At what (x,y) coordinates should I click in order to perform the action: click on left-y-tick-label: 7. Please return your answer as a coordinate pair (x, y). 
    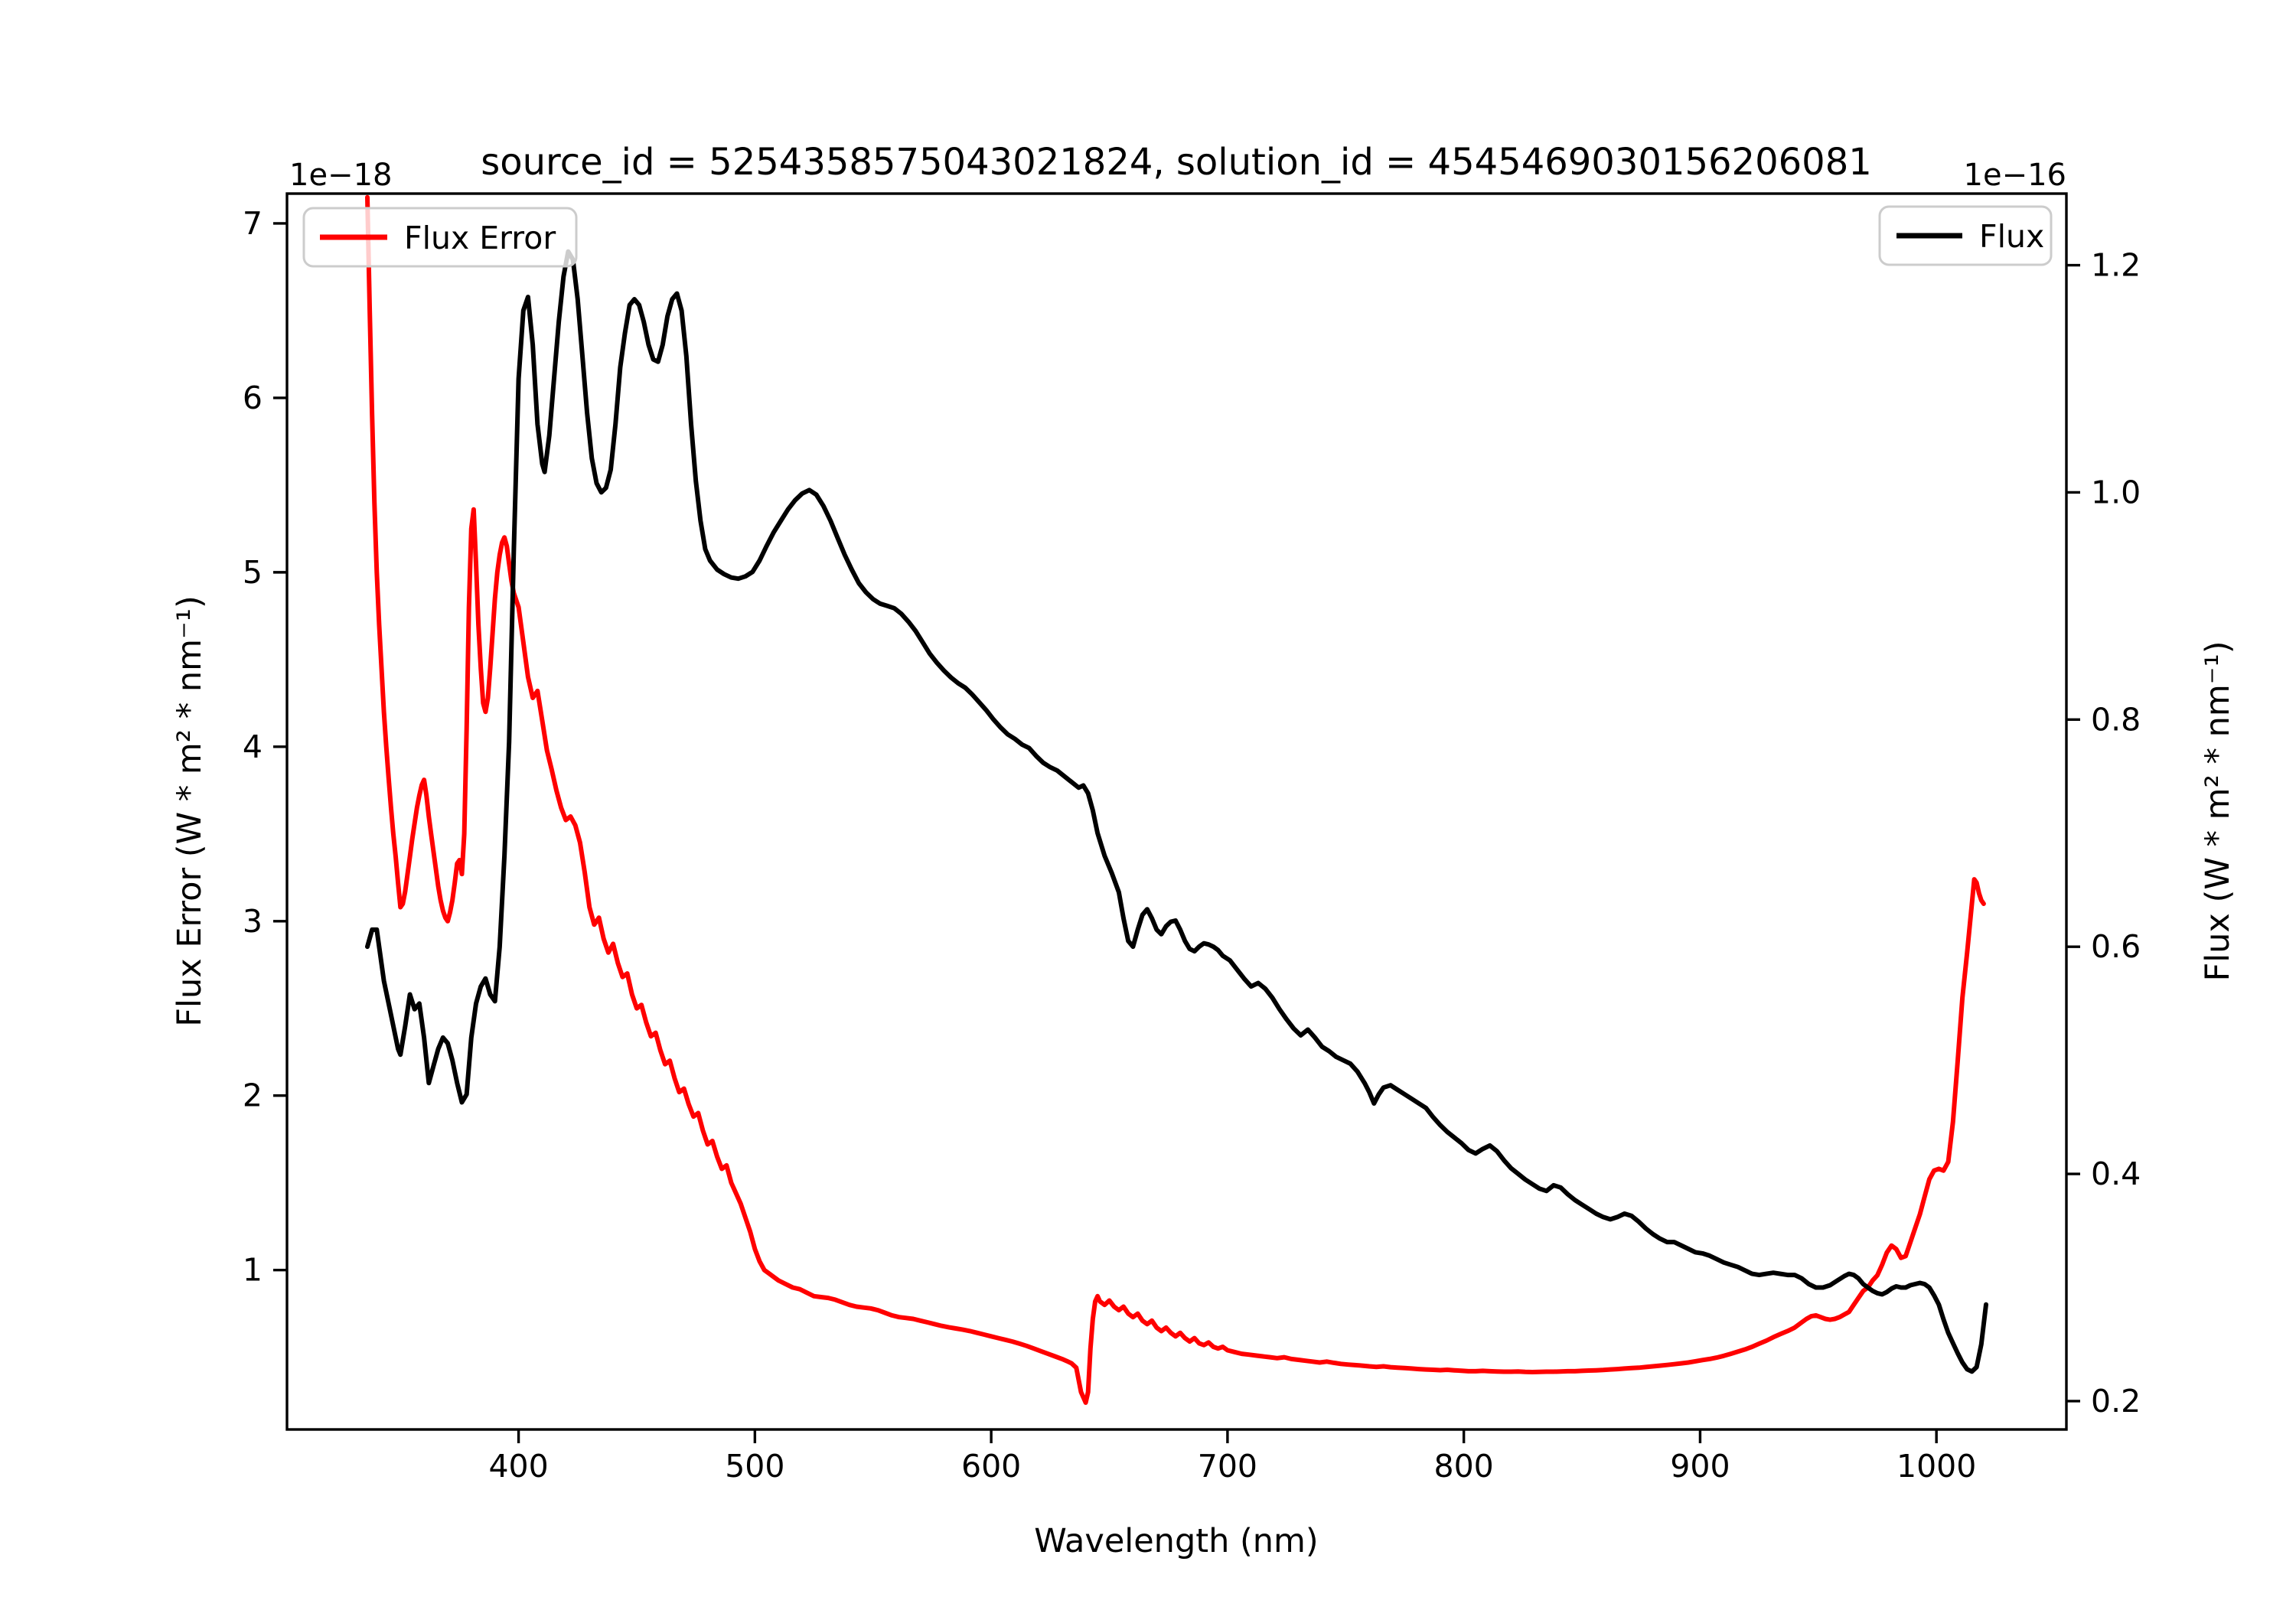
    Looking at the image, I should click on (253, 223).